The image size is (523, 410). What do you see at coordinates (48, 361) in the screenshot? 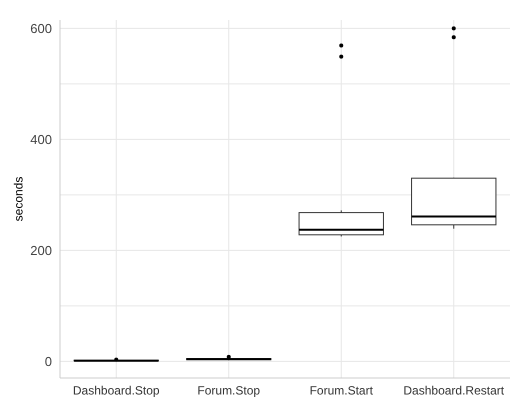
I see `y-tick-label: 0` at bounding box center [48, 361].